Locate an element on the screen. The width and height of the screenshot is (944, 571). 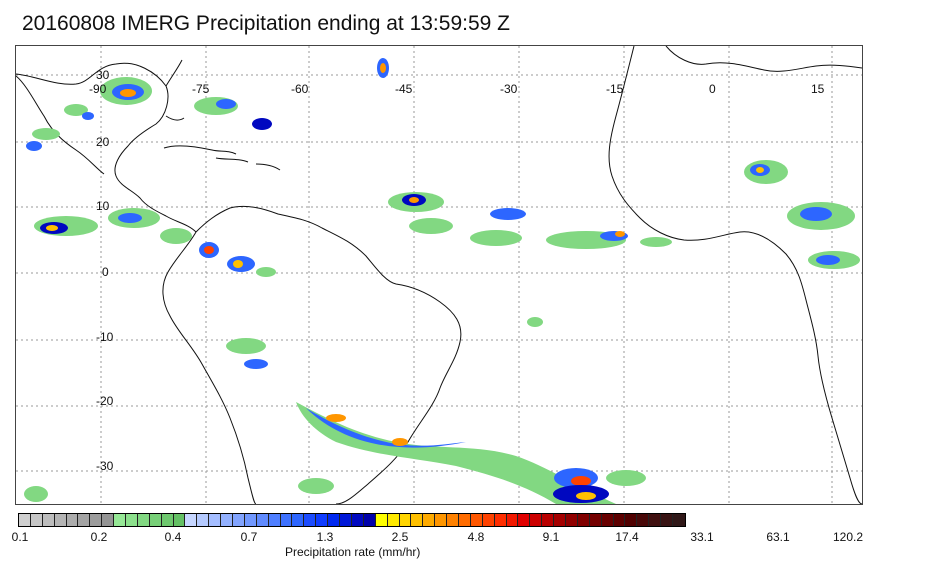
colorbar-tick: 120.2 is located at coordinates (848, 537).